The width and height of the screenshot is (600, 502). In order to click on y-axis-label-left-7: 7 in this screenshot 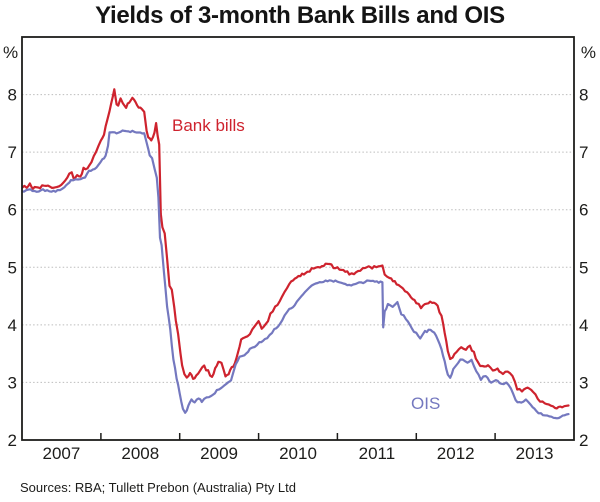, I will do `click(12, 152)`.